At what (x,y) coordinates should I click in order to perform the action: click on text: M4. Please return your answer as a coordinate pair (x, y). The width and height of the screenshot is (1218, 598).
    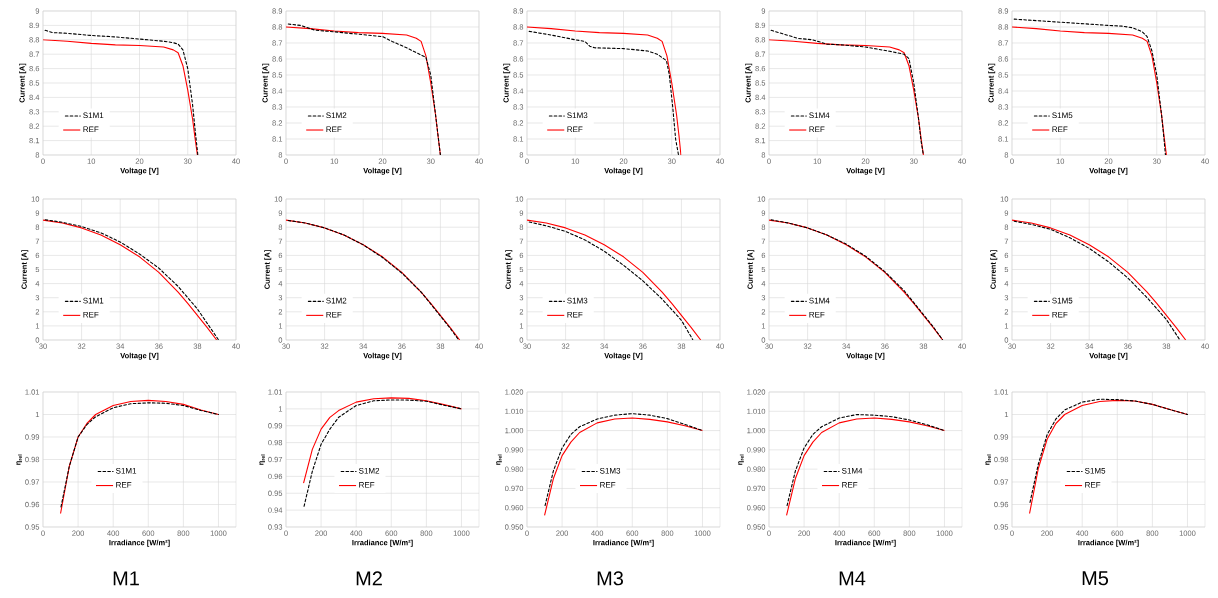
    Looking at the image, I should click on (852, 578).